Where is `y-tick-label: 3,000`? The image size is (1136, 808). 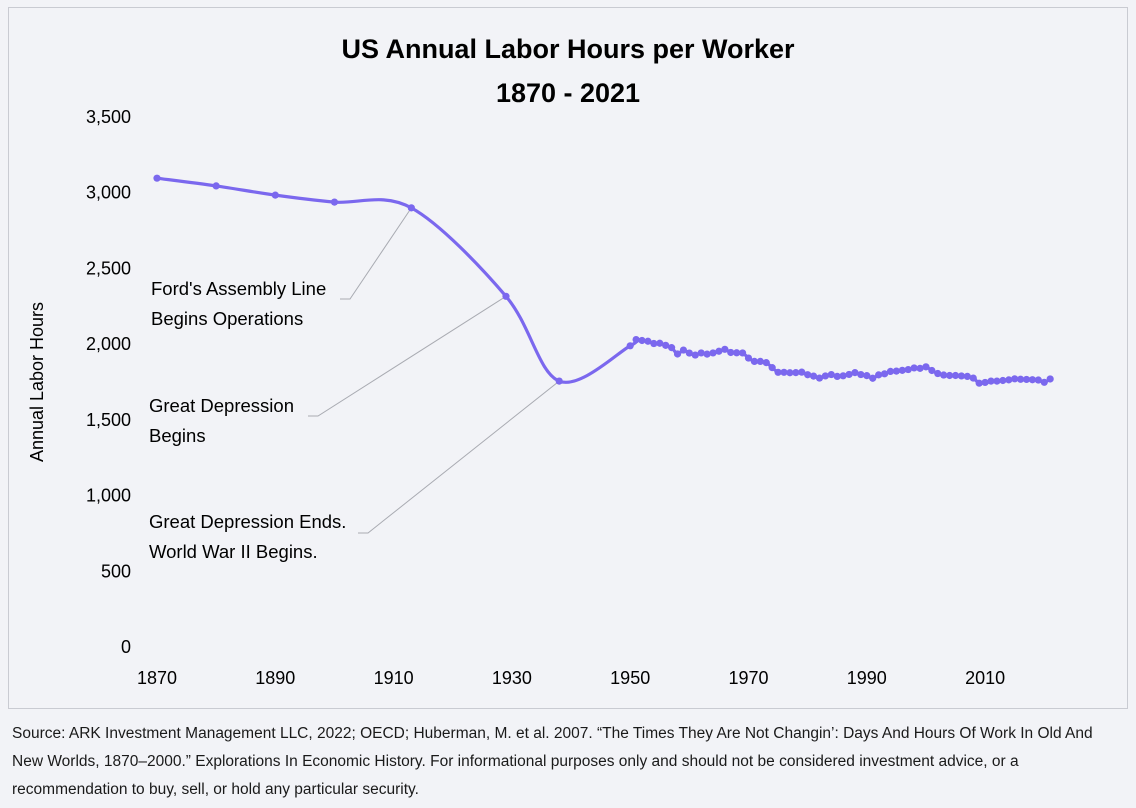 y-tick-label: 3,000 is located at coordinates (108, 193).